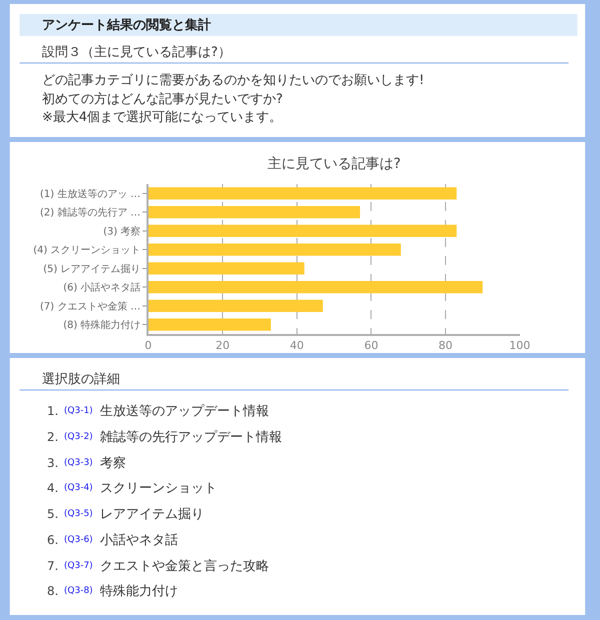  I want to click on x-tick-label: 60, so click(371, 345).